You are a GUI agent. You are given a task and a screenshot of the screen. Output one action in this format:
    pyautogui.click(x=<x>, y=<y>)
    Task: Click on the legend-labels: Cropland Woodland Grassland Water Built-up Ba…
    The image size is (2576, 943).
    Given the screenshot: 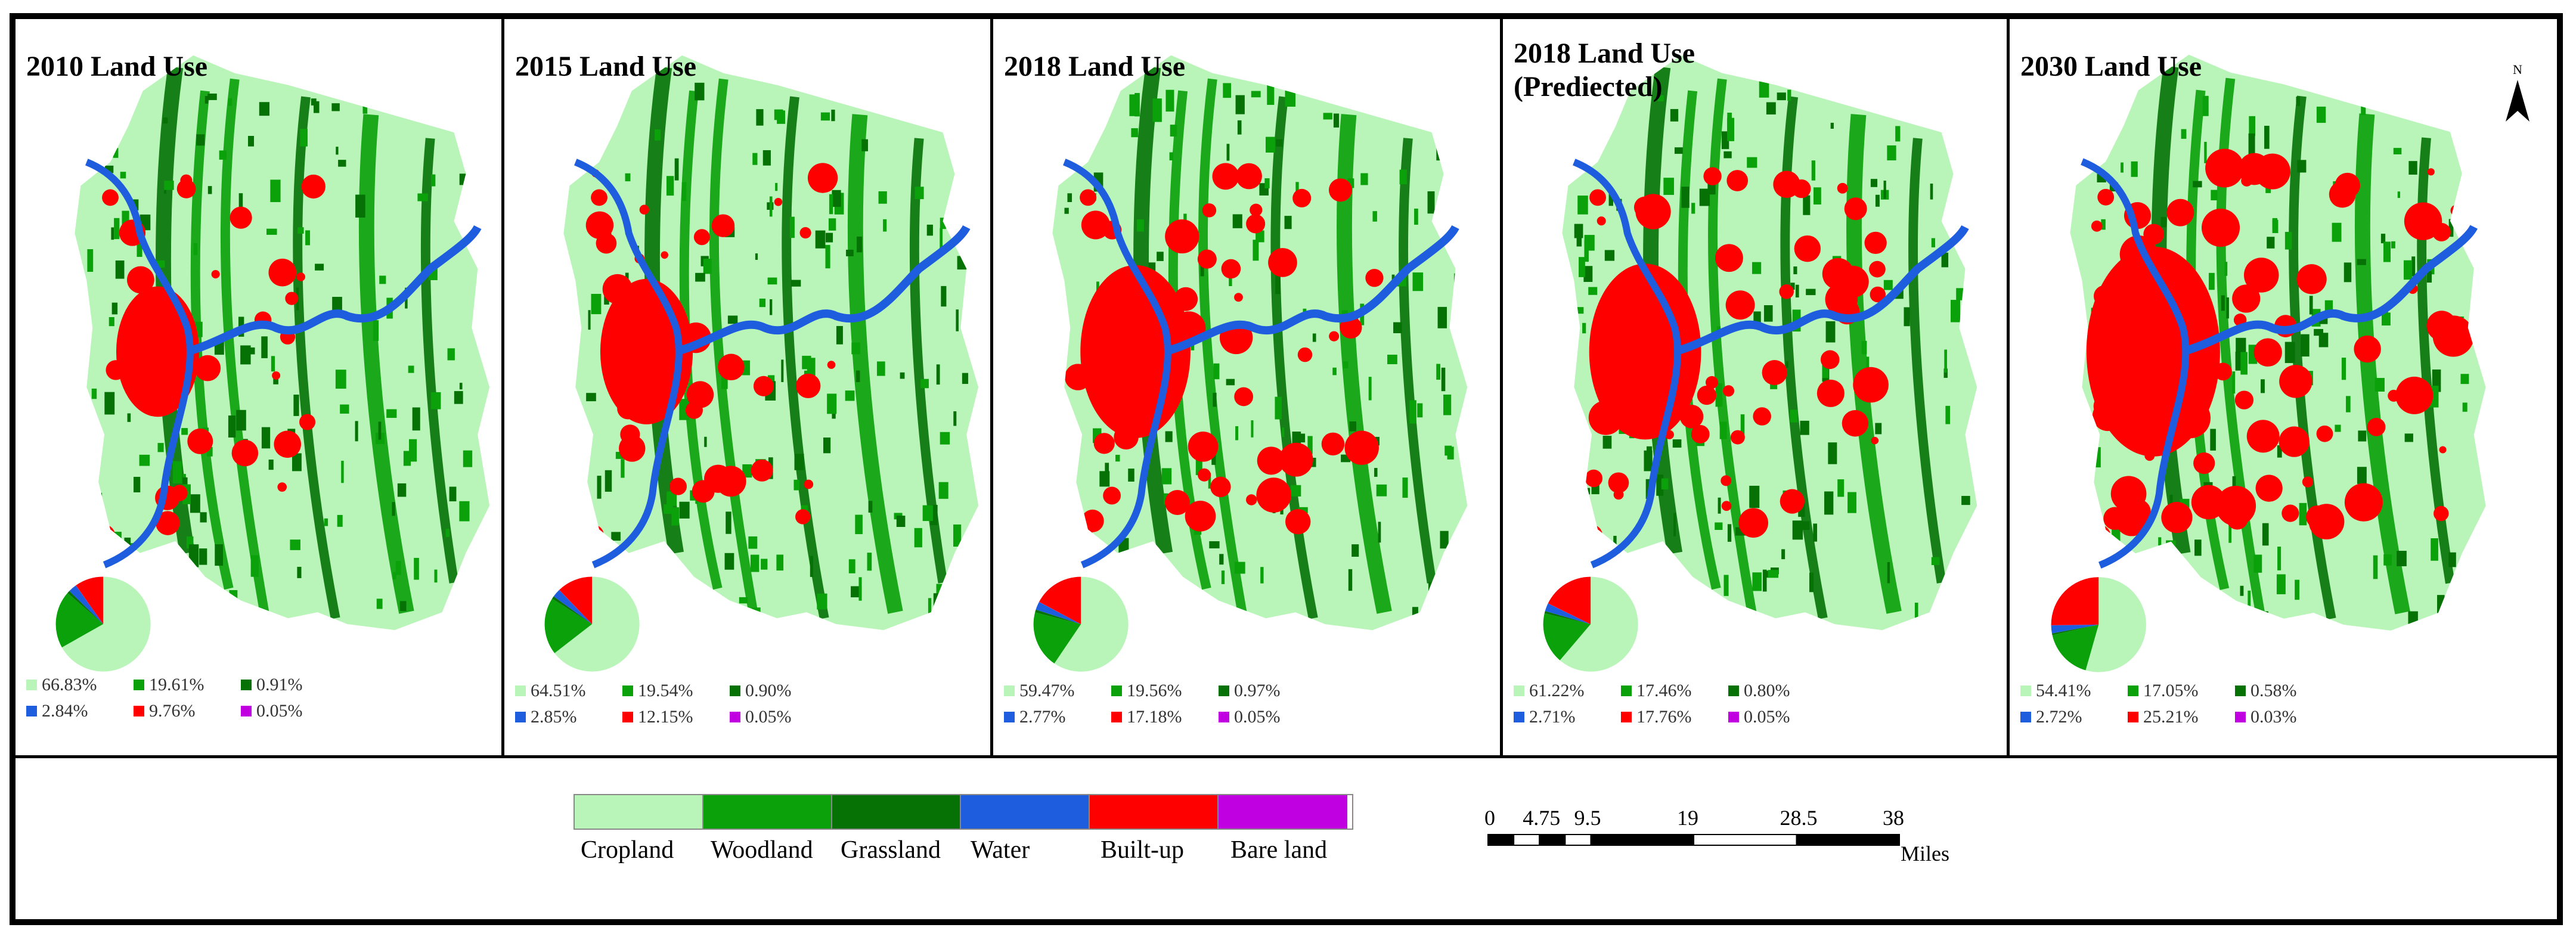 What is the action you would take?
    pyautogui.click(x=963, y=850)
    